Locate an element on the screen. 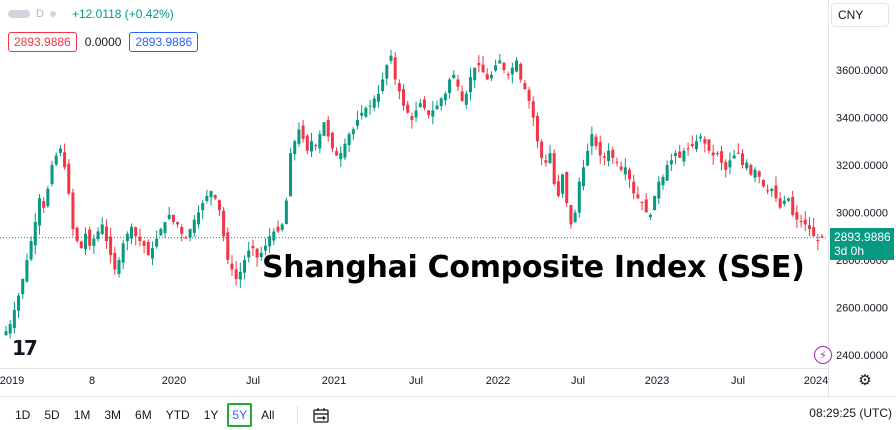 This screenshot has height=430, width=896. calendar-range-icon is located at coordinates (321, 415).